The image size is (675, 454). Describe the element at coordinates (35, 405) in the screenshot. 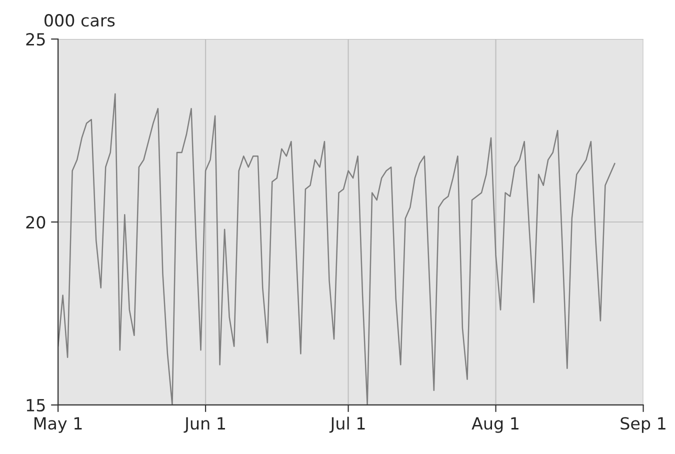

I see `y-tick-label: 15` at that location.